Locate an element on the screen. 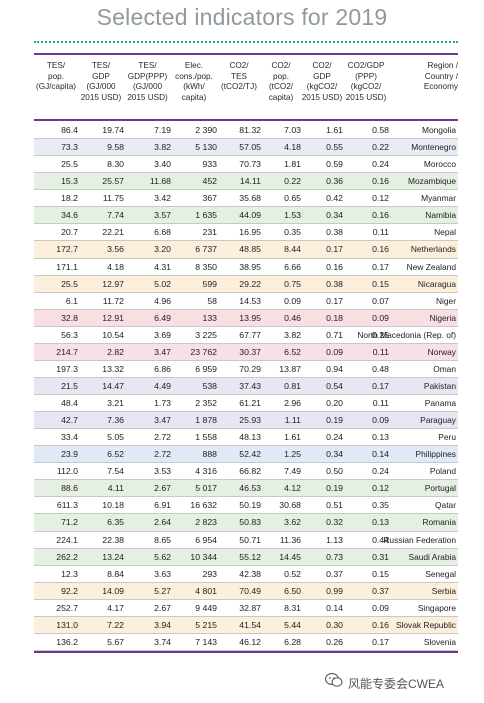  table-cell: 0.32 is located at coordinates (334, 522).